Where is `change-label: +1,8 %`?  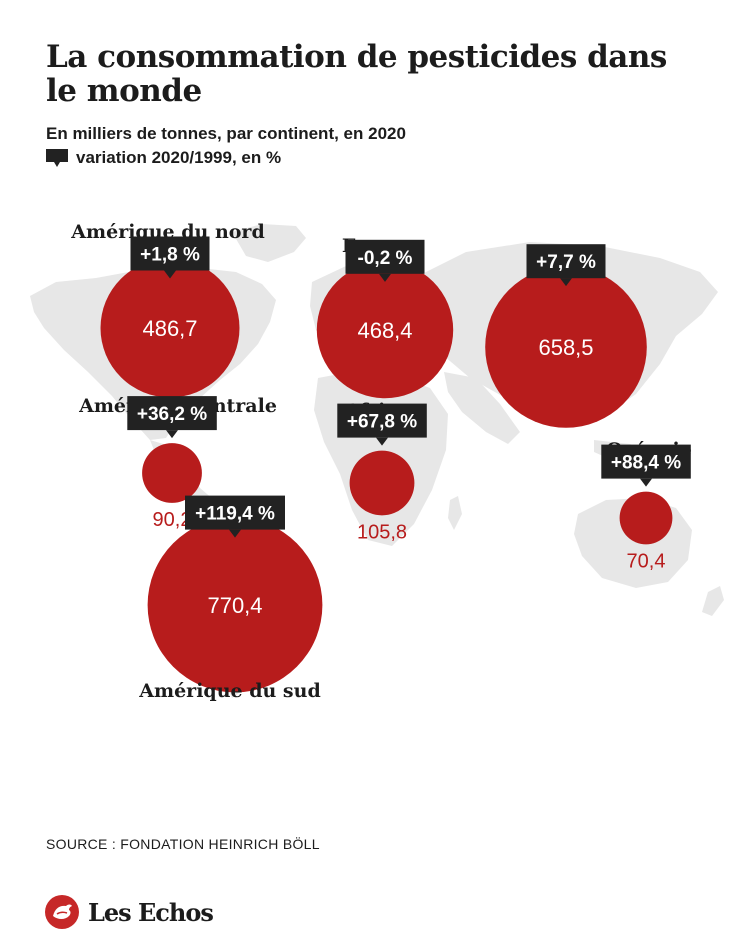 change-label: +1,8 % is located at coordinates (170, 255).